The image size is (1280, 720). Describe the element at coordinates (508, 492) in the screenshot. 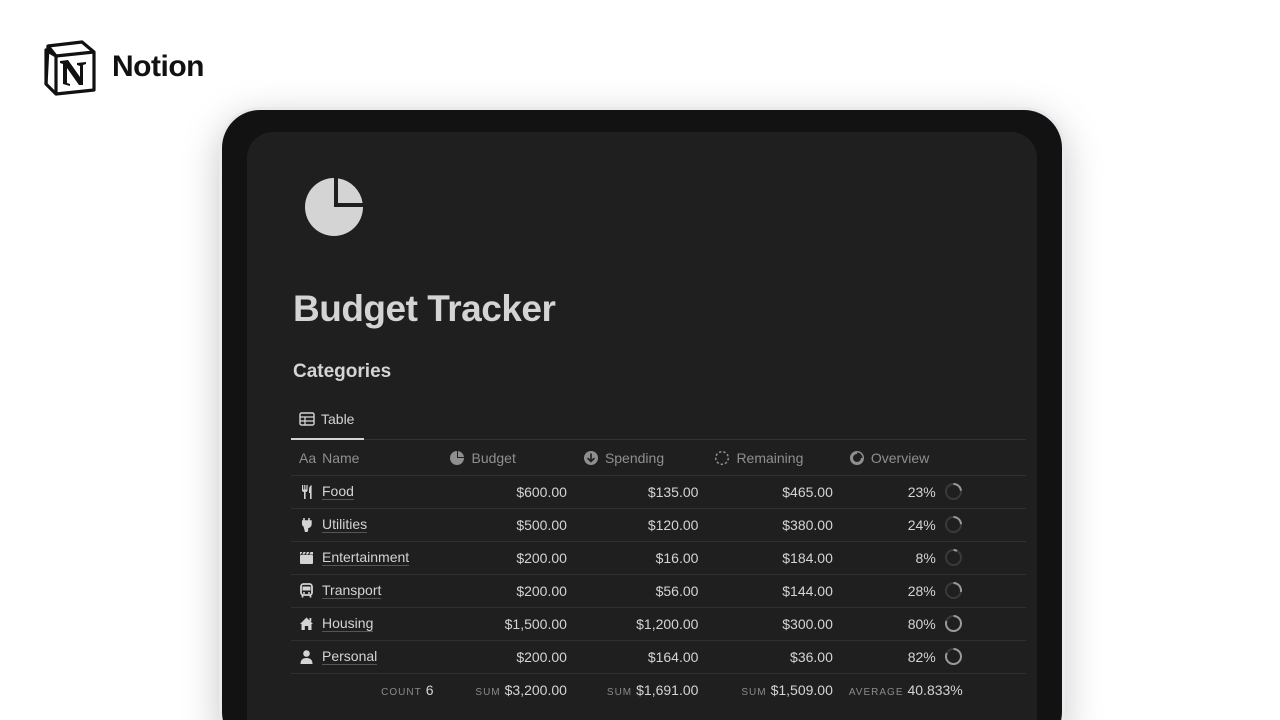

I see `cell-budget: $600.00` at that location.